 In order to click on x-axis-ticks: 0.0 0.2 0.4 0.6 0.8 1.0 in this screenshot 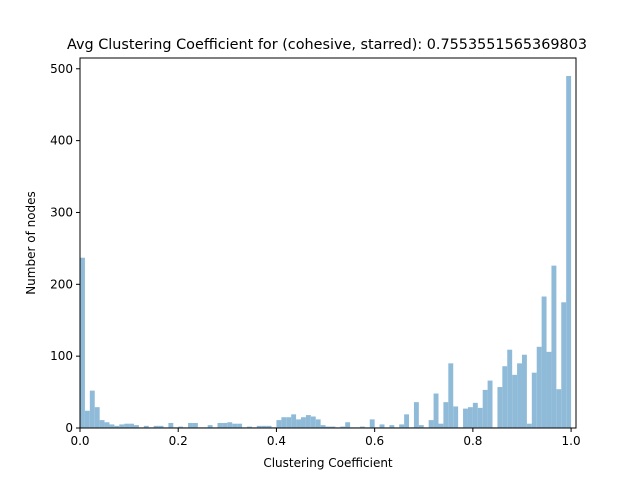, I will do `click(325, 438)`.